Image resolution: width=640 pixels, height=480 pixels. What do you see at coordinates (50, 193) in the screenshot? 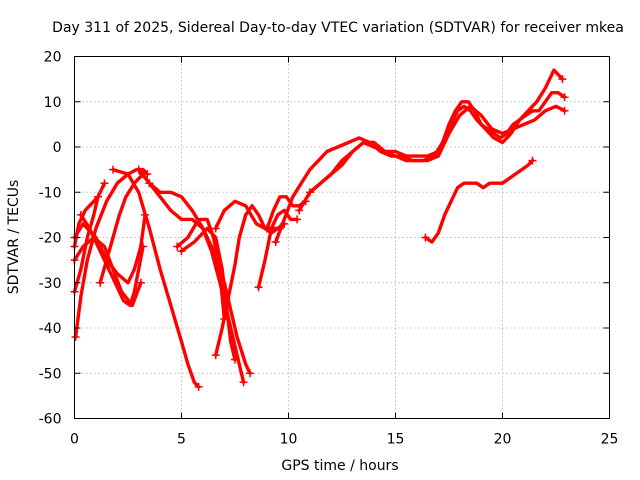
I see `y-tick-label: -10` at bounding box center [50, 193].